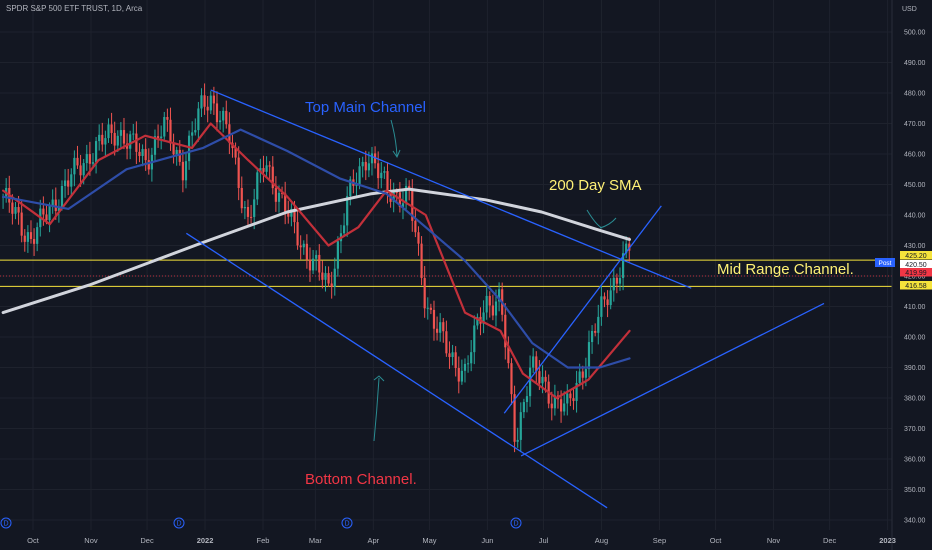 Image resolution: width=932 pixels, height=550 pixels. Describe the element at coordinates (361, 479) in the screenshot. I see `annotation-label: Bottom Channel.` at that location.